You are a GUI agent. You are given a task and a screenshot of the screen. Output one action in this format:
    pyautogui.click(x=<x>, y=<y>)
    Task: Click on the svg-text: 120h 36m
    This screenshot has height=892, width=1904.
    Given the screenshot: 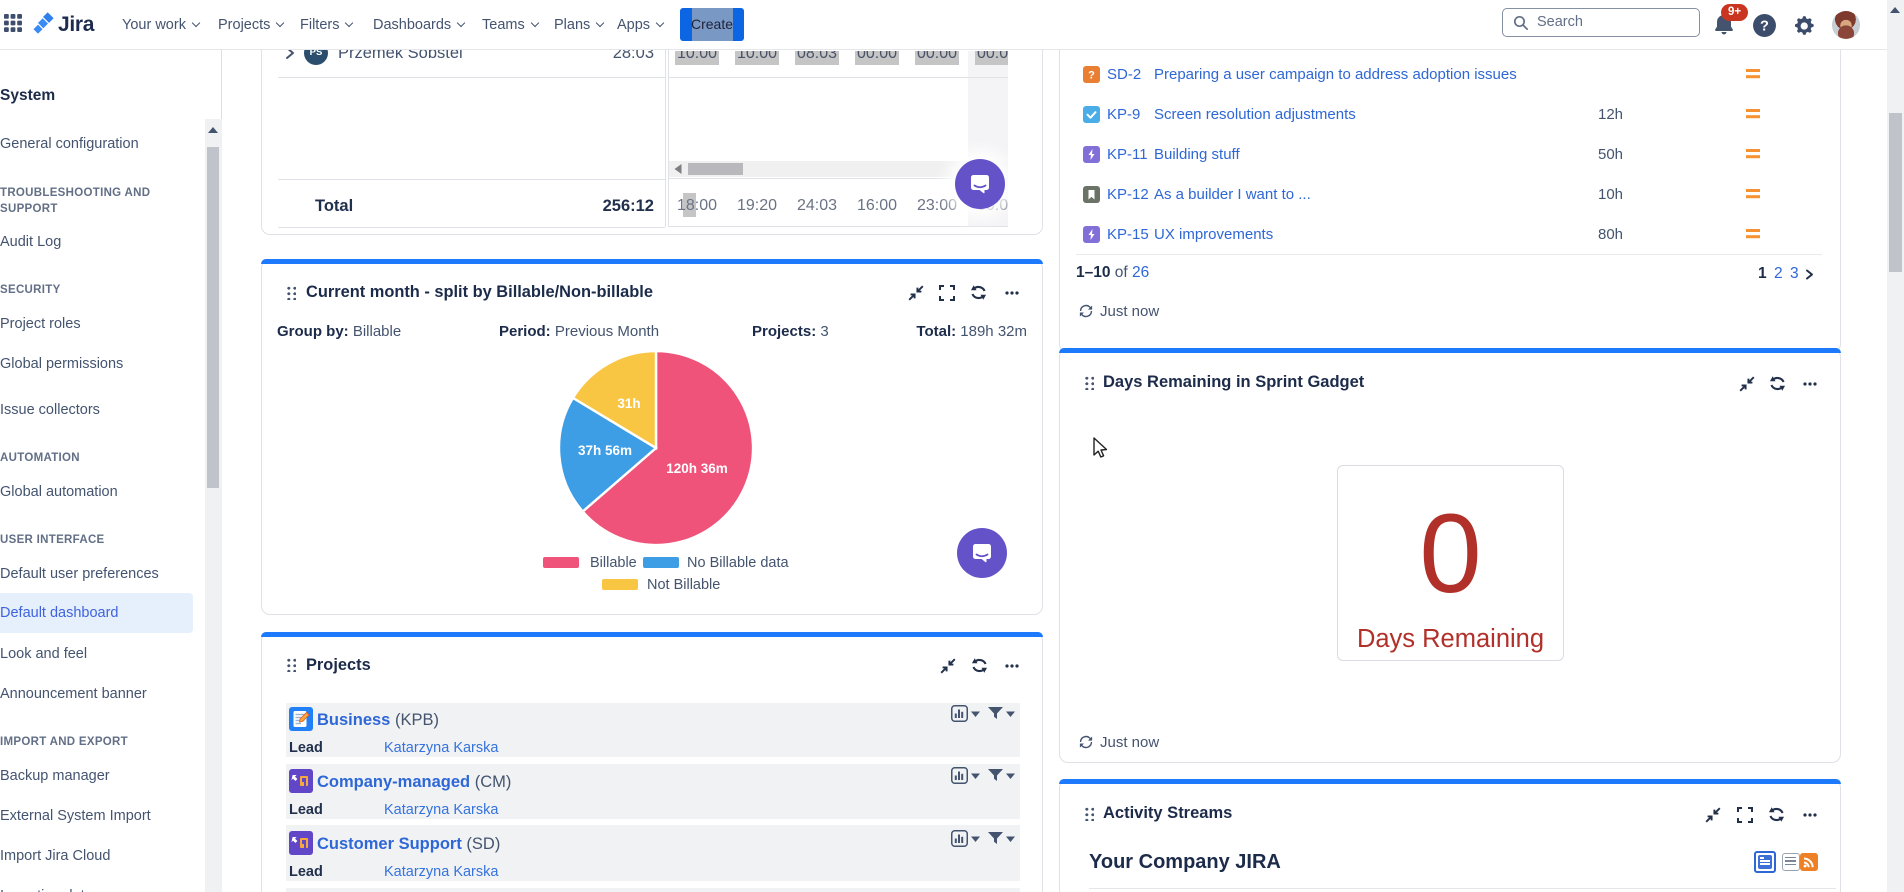 What is the action you would take?
    pyautogui.click(x=697, y=468)
    